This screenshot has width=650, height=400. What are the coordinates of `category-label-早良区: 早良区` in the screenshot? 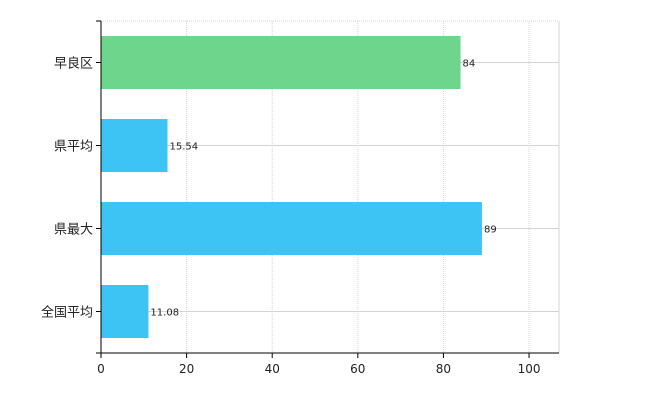 It's located at (73, 64).